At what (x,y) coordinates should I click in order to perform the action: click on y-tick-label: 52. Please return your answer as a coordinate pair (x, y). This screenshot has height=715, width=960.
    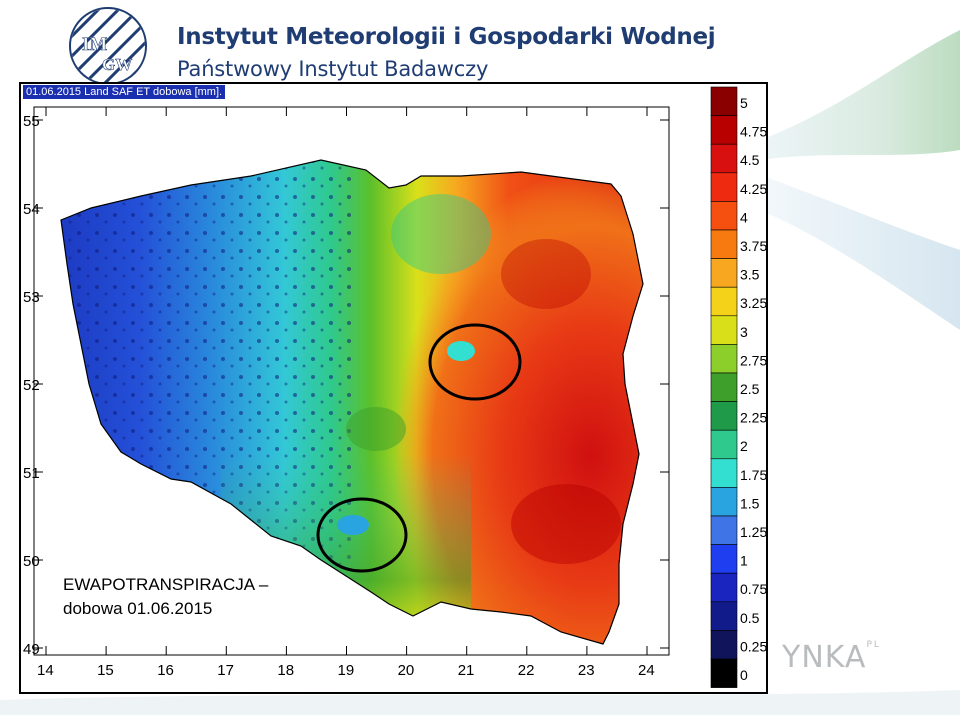
    Looking at the image, I should click on (31, 385).